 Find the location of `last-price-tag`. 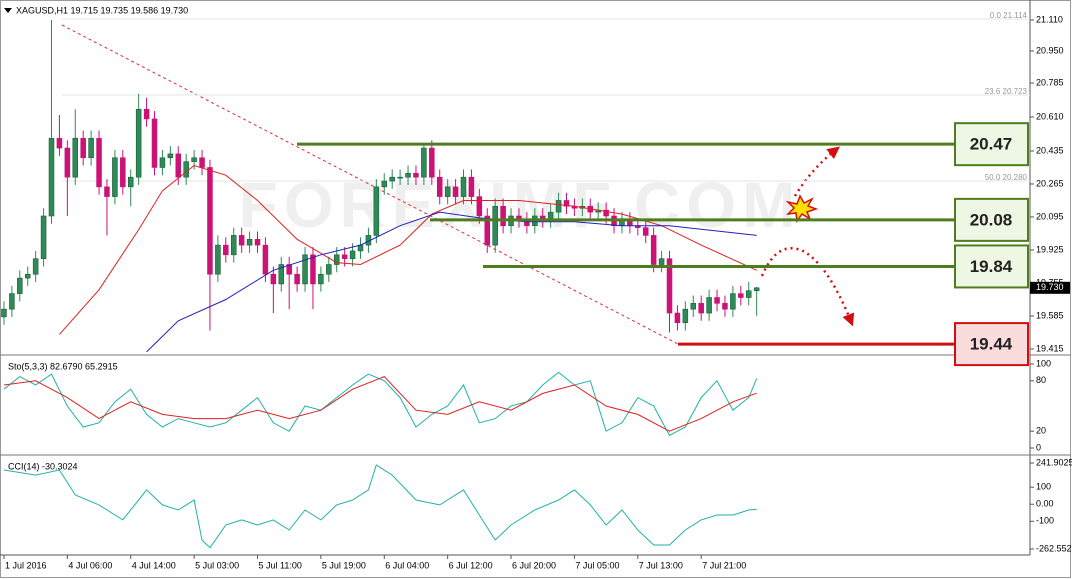

last-price-tag is located at coordinates (1050, 287).